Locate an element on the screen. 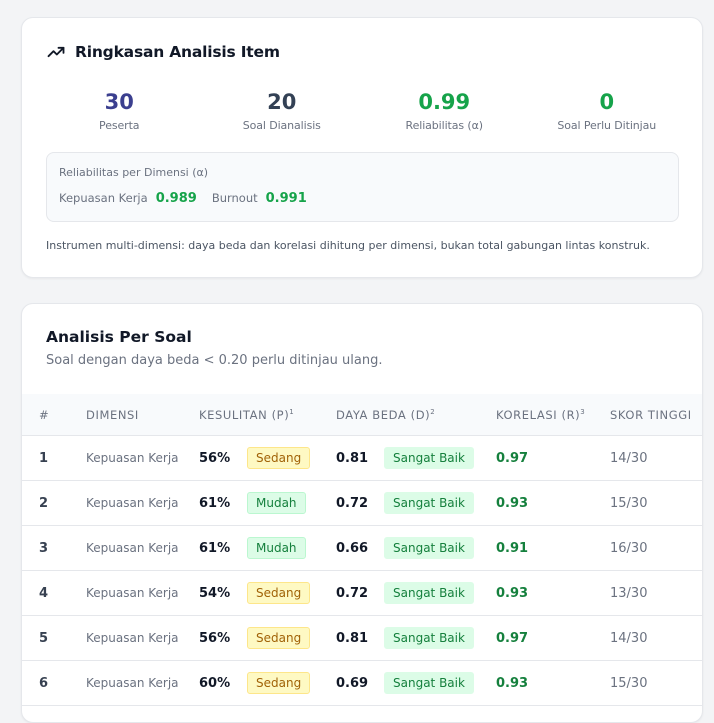 The image size is (714, 723). stat-value: 0.99 is located at coordinates (444, 102).